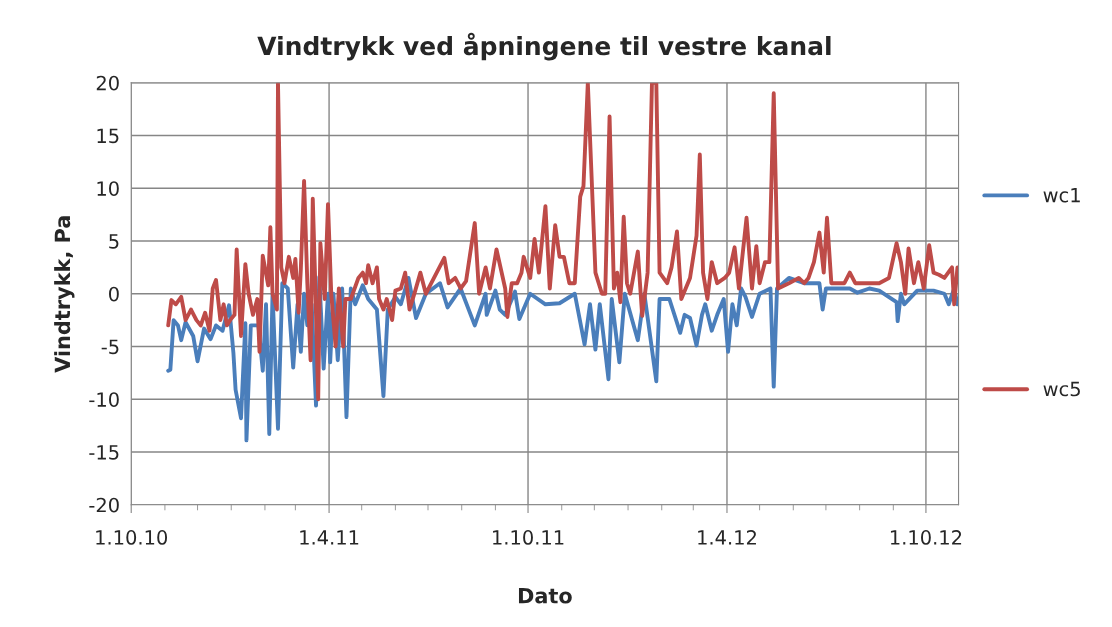 The height and width of the screenshot is (627, 1112). I want to click on y-tick-label: 10, so click(108, 188).